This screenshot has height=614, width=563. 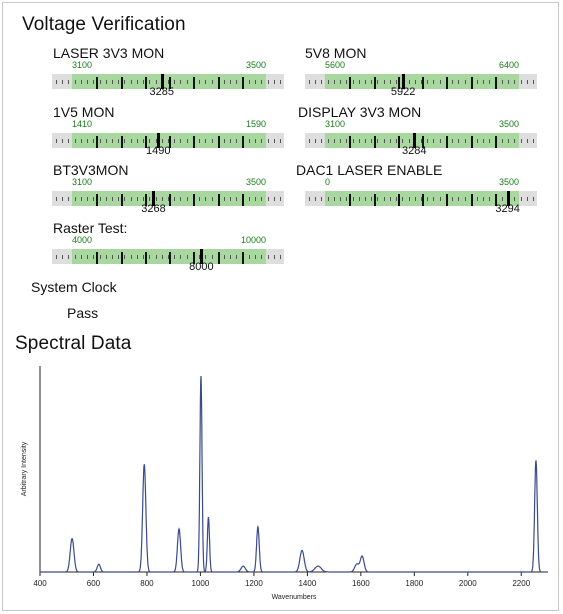 I want to click on gauge-min-label: 4000, so click(x=82, y=240).